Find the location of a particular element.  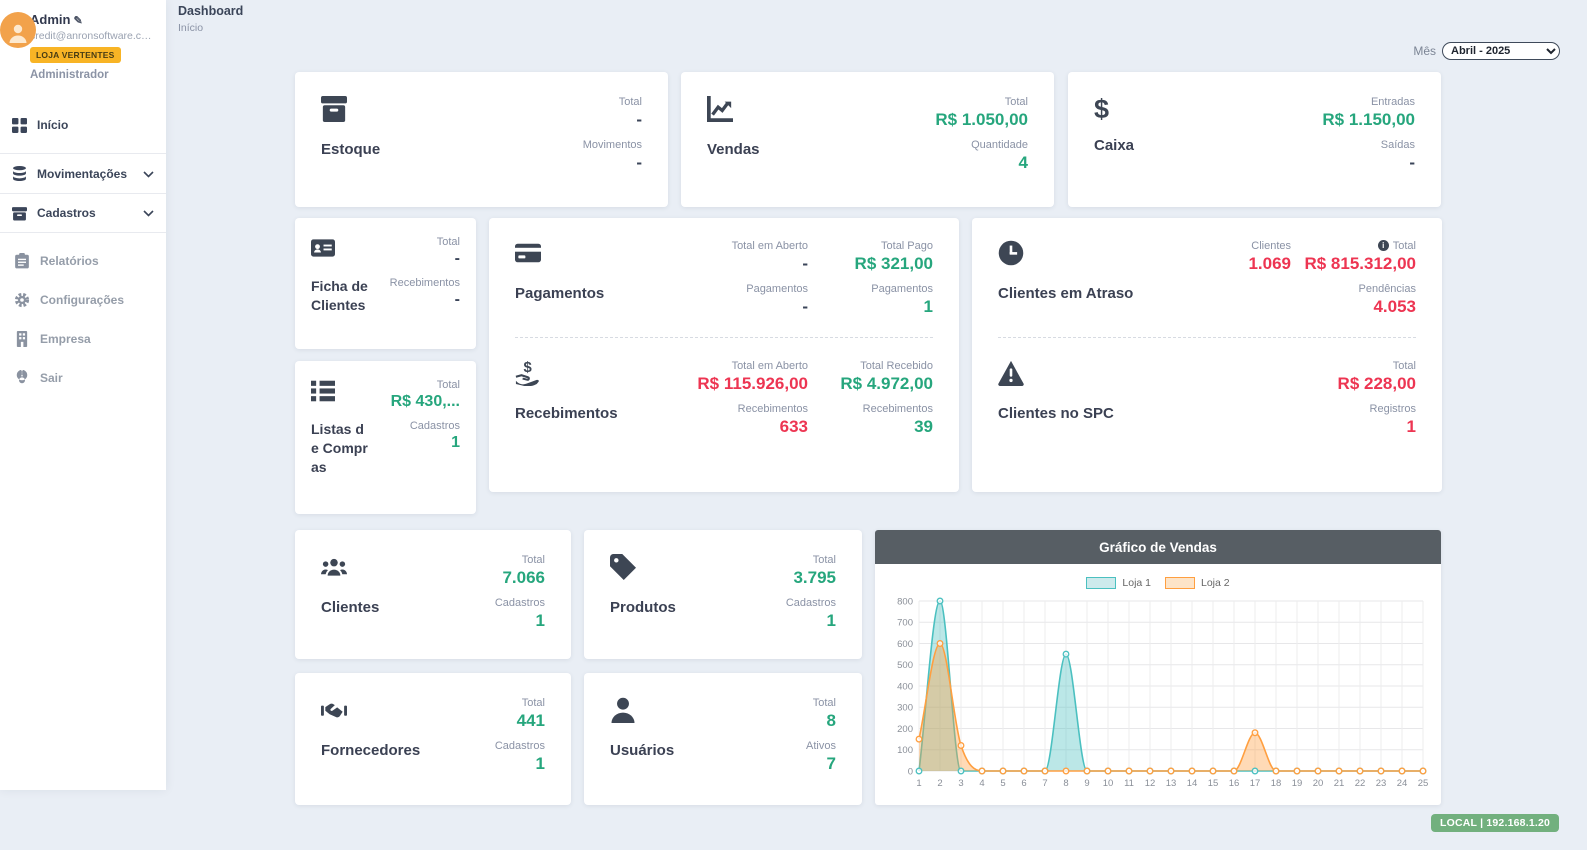

clipboard-icon is located at coordinates (22, 260).